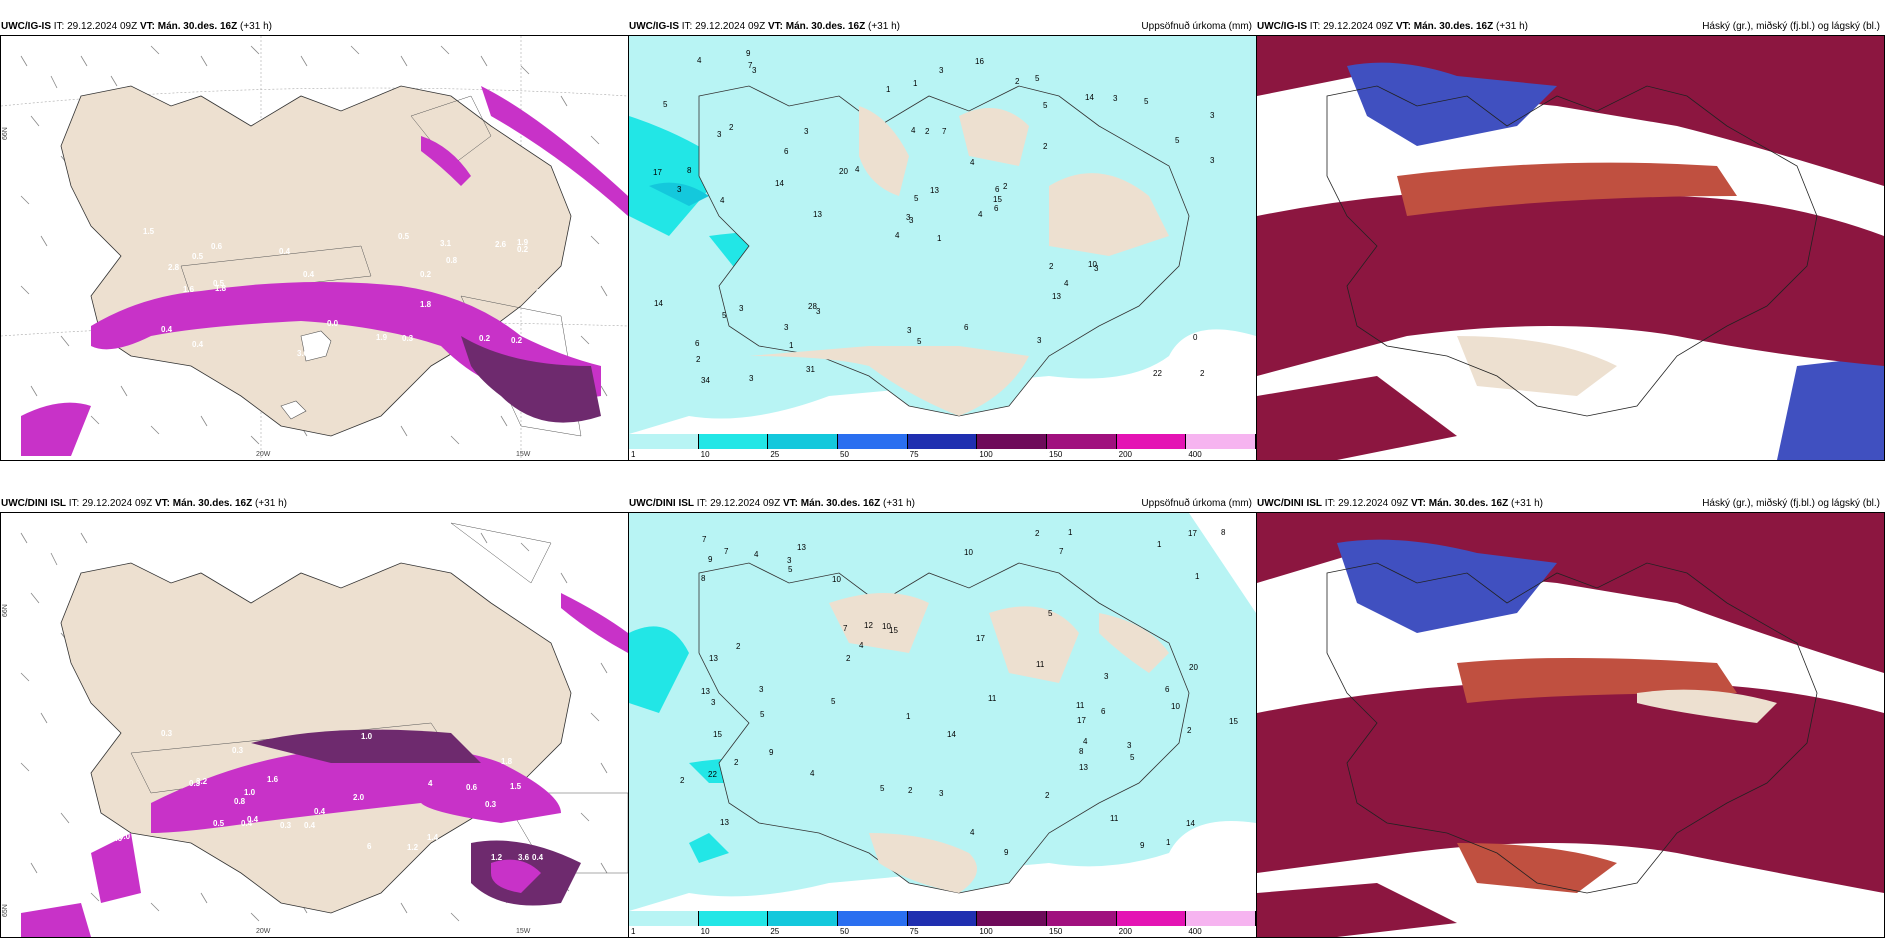 The height and width of the screenshot is (950, 1900). I want to click on colorbar-tick: 400, so click(1195, 931).